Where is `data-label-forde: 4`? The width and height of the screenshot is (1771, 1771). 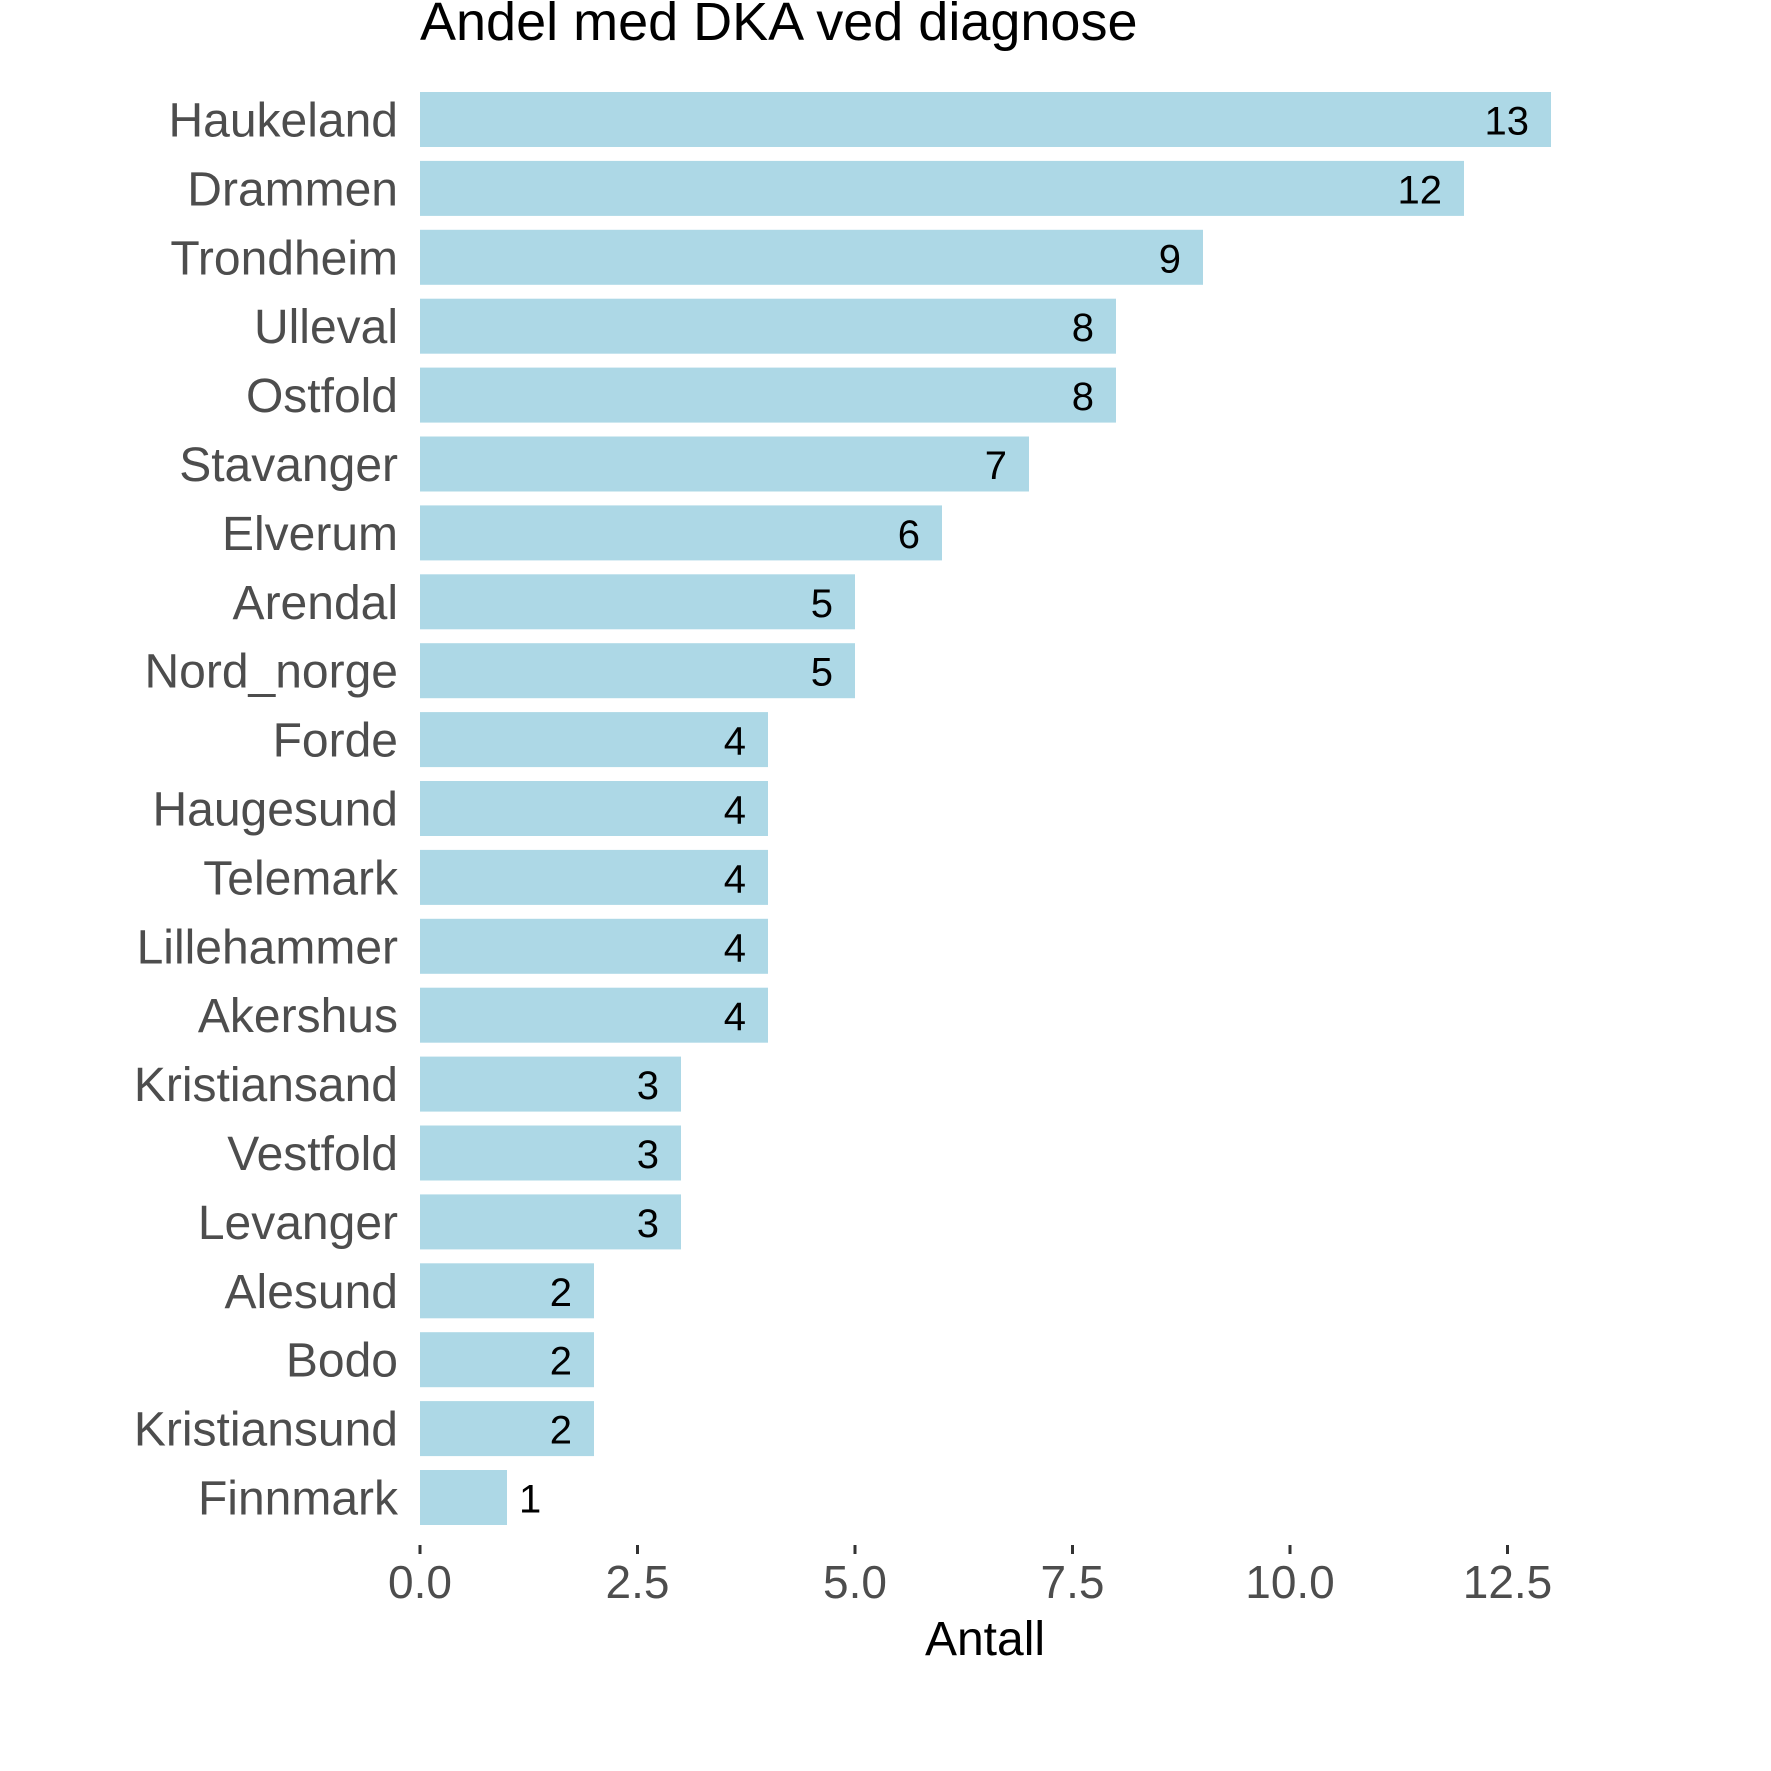 data-label-forde: 4 is located at coordinates (735, 742).